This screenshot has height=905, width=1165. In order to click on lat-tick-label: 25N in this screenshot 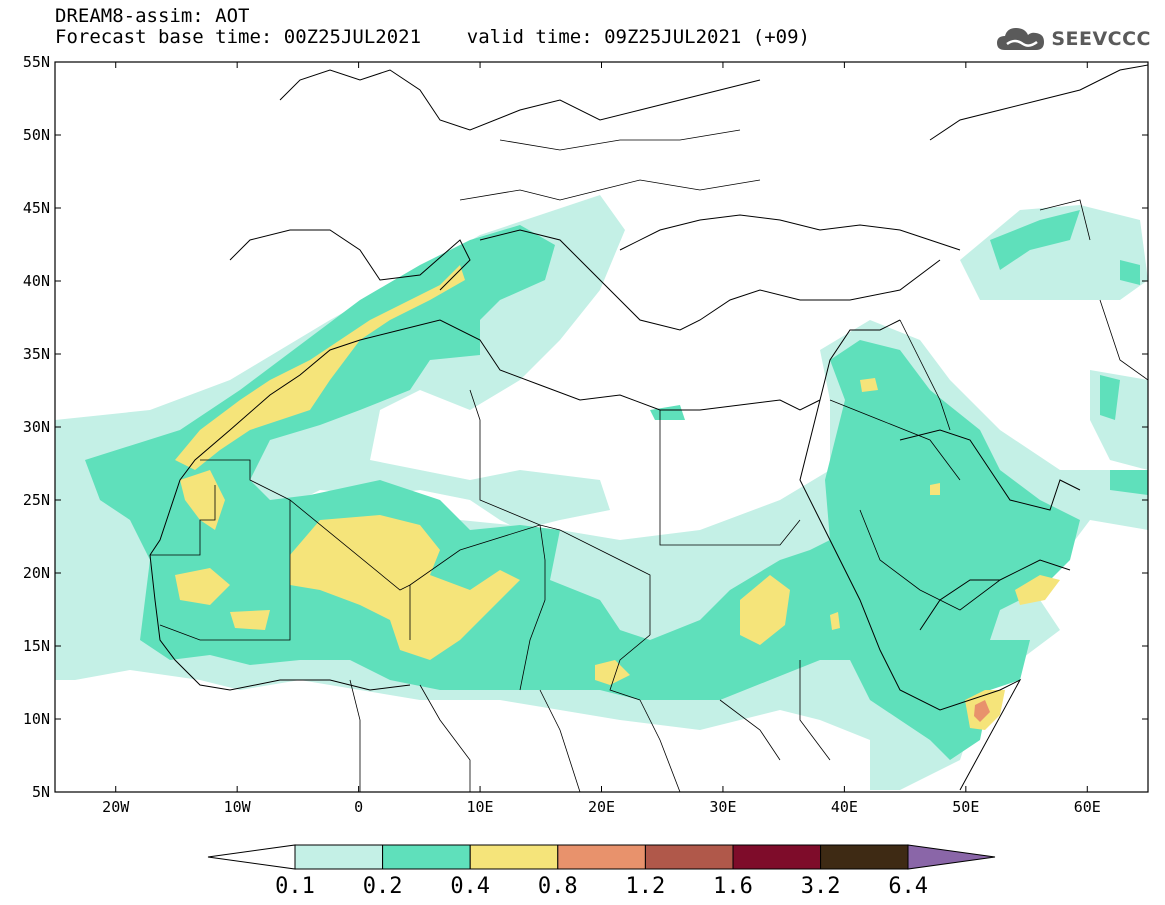, I will do `click(36, 500)`.